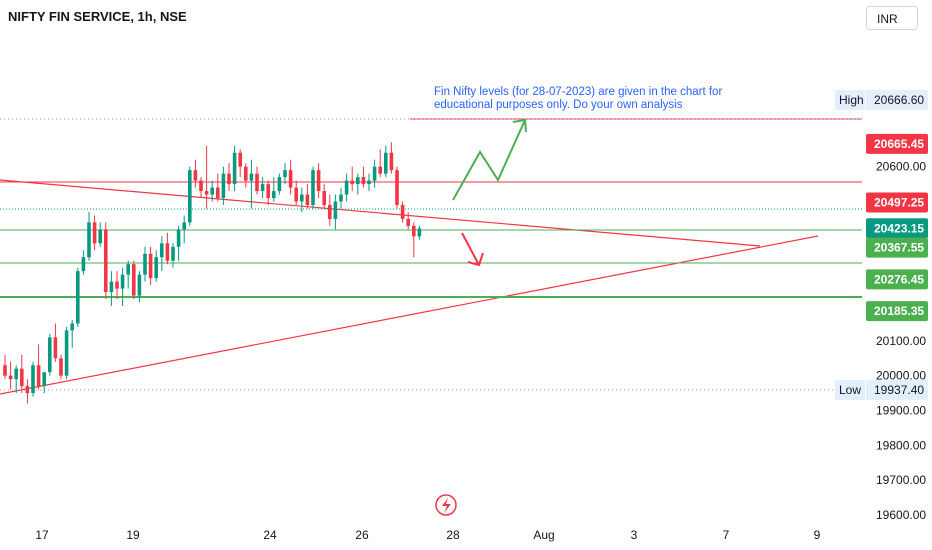 The height and width of the screenshot is (550, 932). Describe the element at coordinates (97, 16) in the screenshot. I see `chart-title: NIFTY FIN SERVICE, 1h, NSE` at that location.